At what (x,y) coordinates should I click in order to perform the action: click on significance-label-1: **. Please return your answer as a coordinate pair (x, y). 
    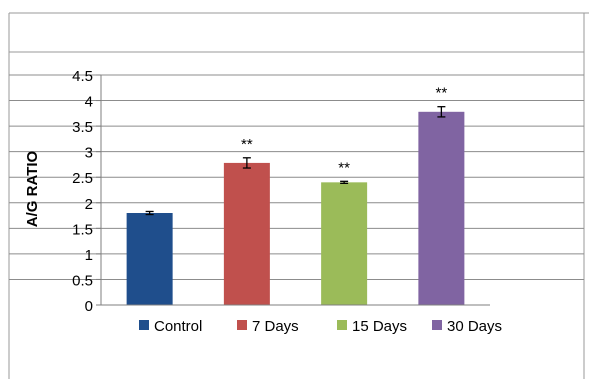
    Looking at the image, I should click on (247, 144).